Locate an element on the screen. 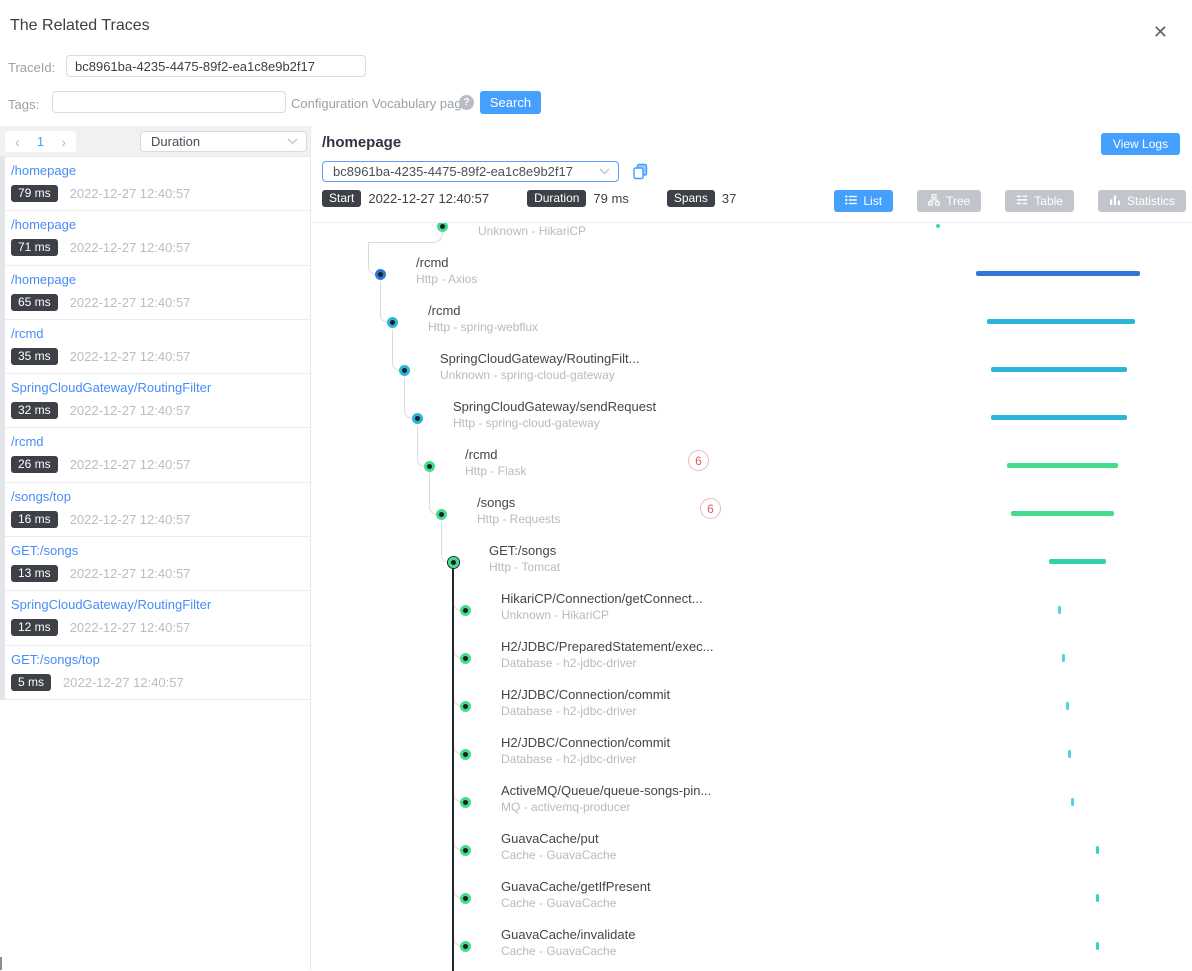  sidebar-scrollbar is located at coordinates (2, 428).